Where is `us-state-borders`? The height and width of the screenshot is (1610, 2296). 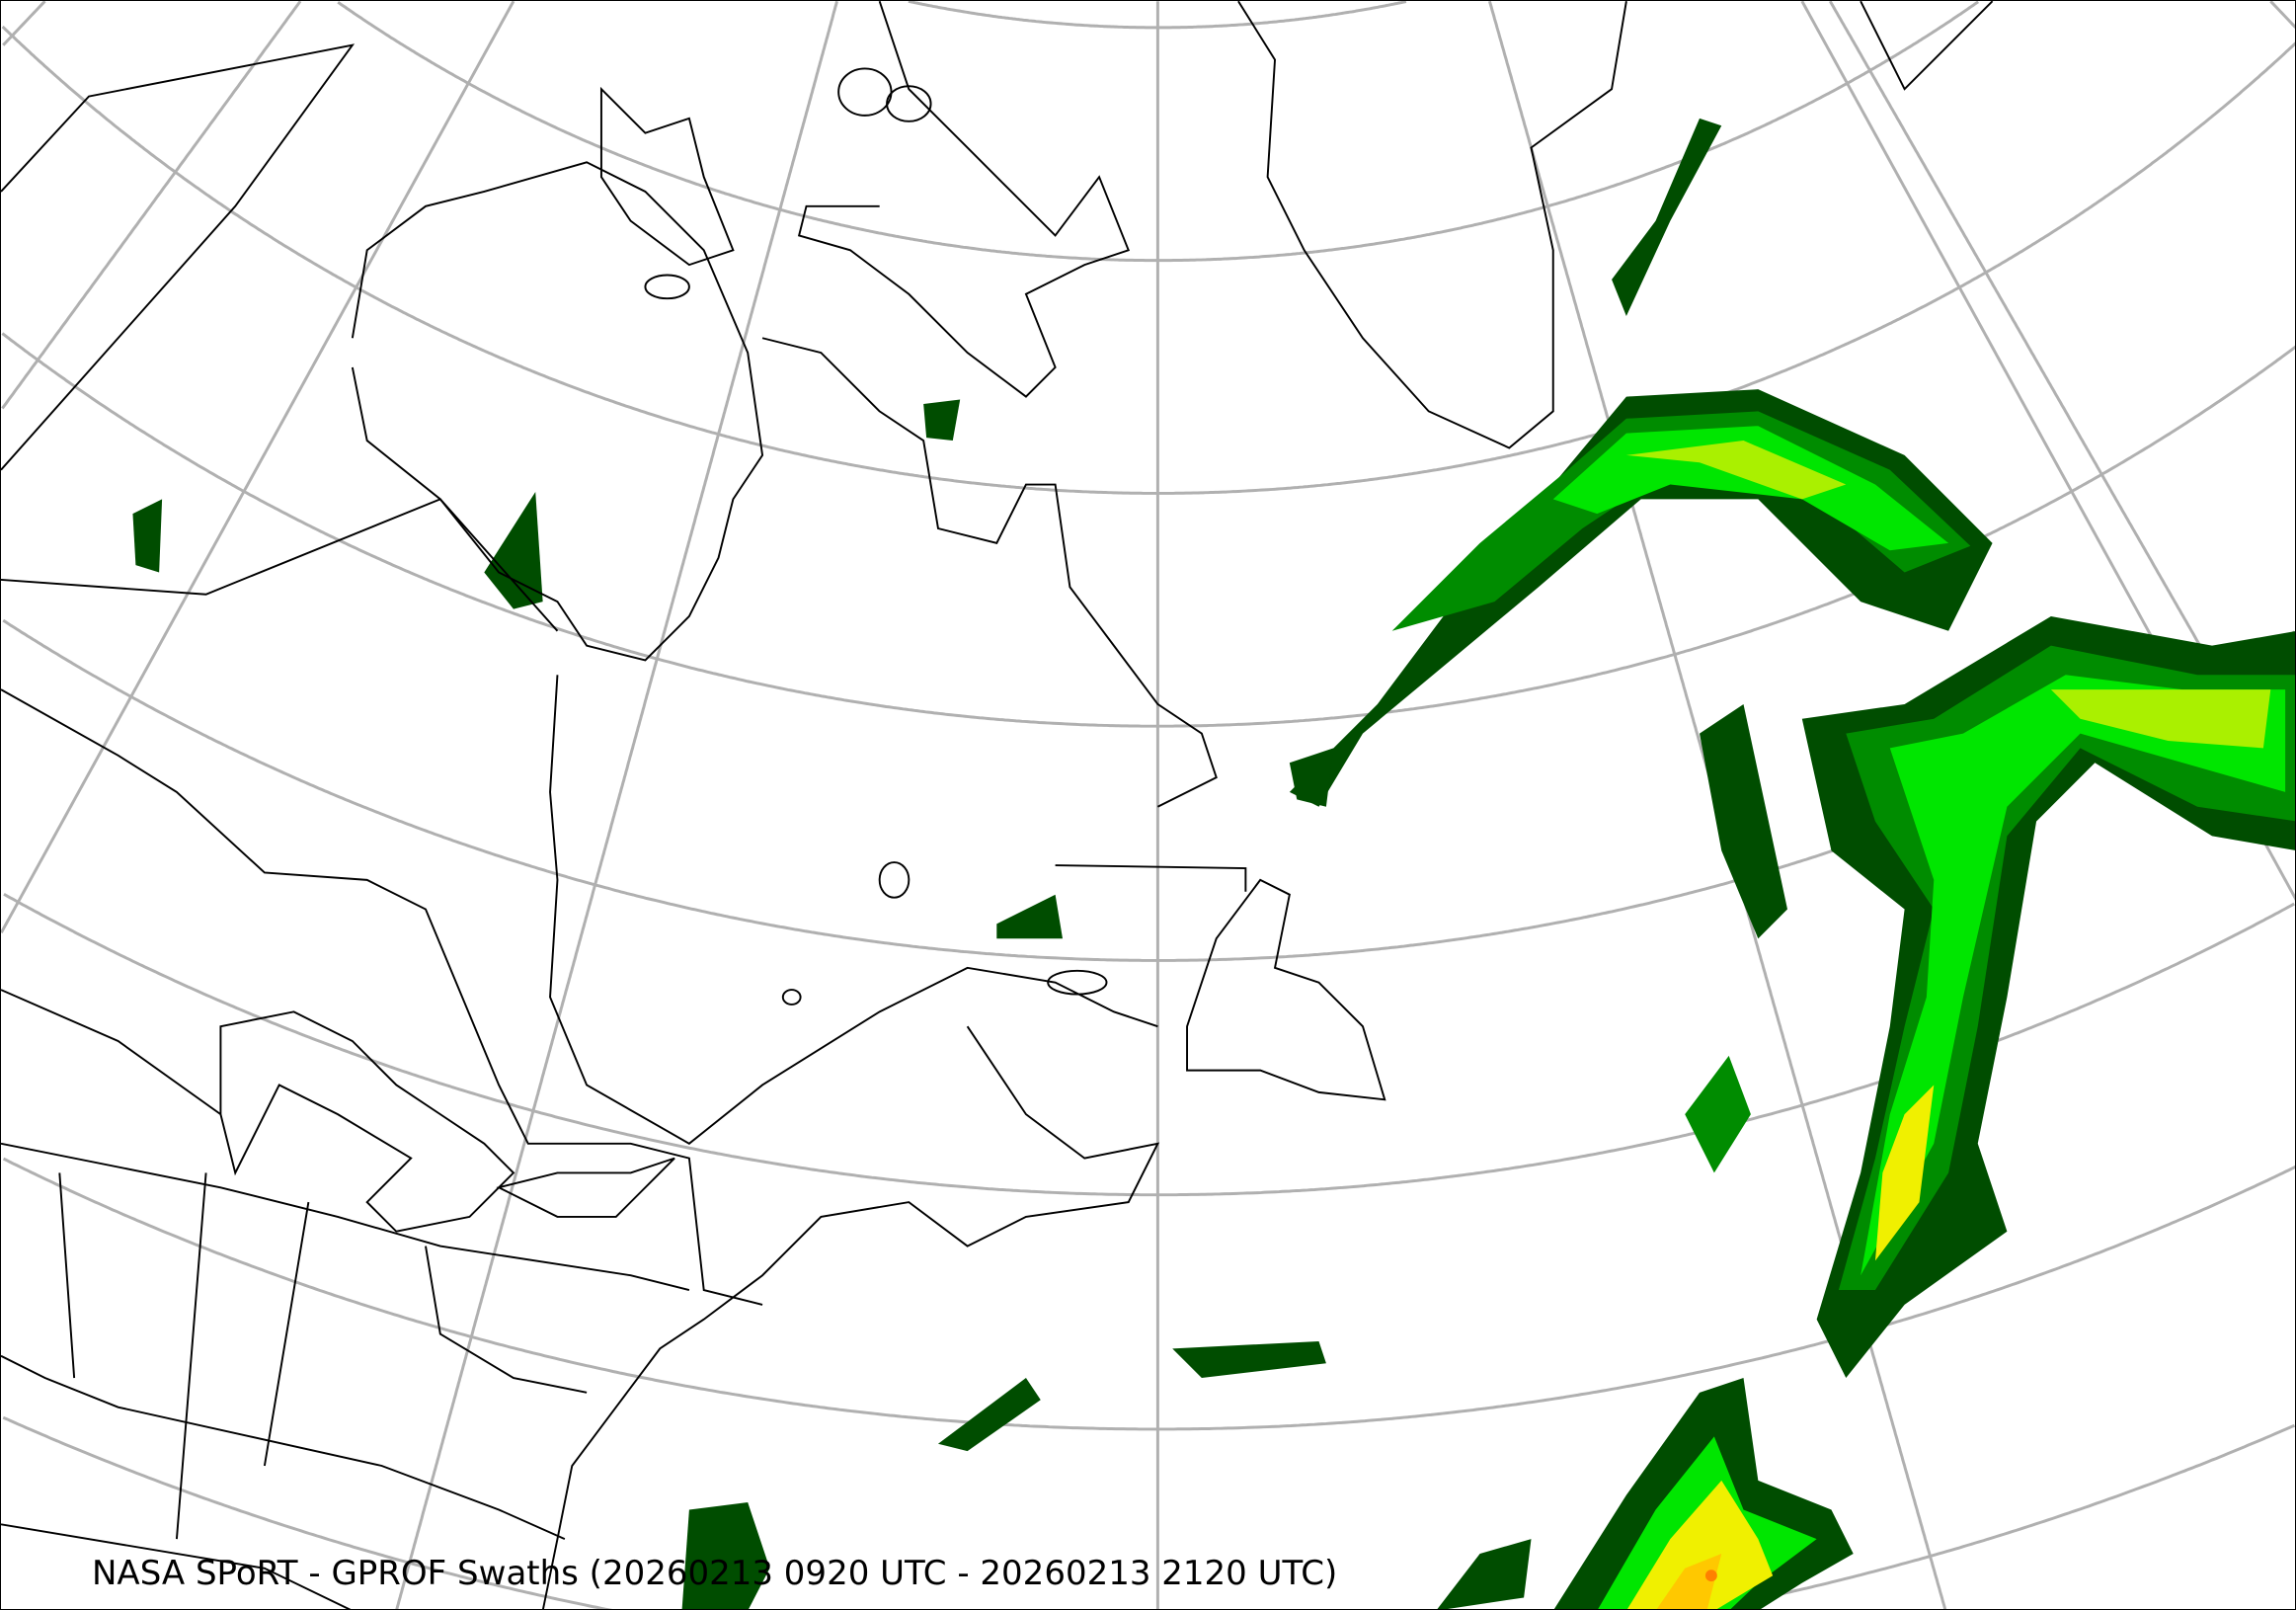 us-state-borders is located at coordinates (346, 1299).